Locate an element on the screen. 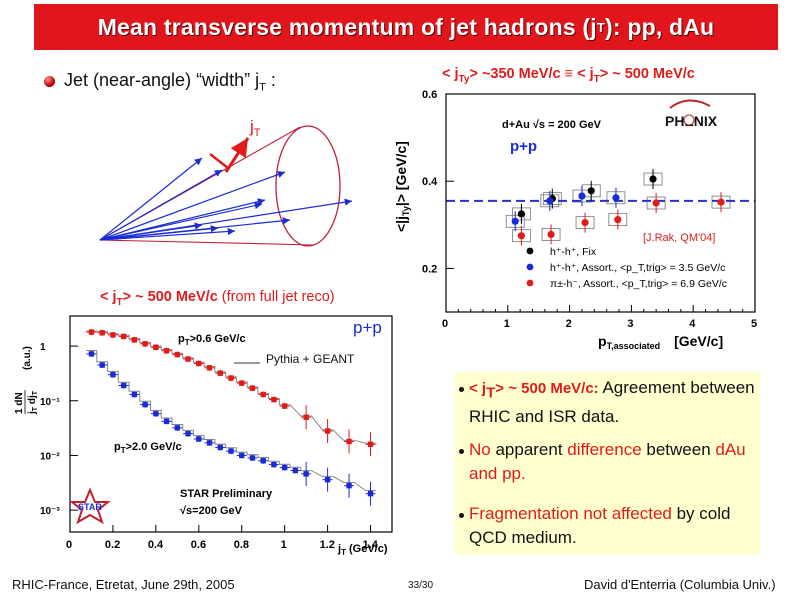 The width and height of the screenshot is (800, 600). phenix-logo-icon: PHENIX is located at coordinates (691, 114).